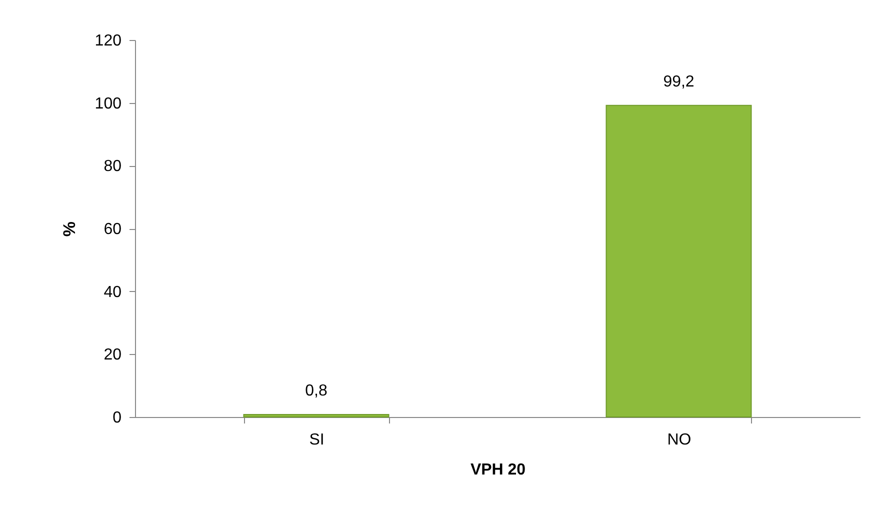 The image size is (874, 518). Describe the element at coordinates (113, 292) in the screenshot. I see `y-tick-label: 40` at that location.